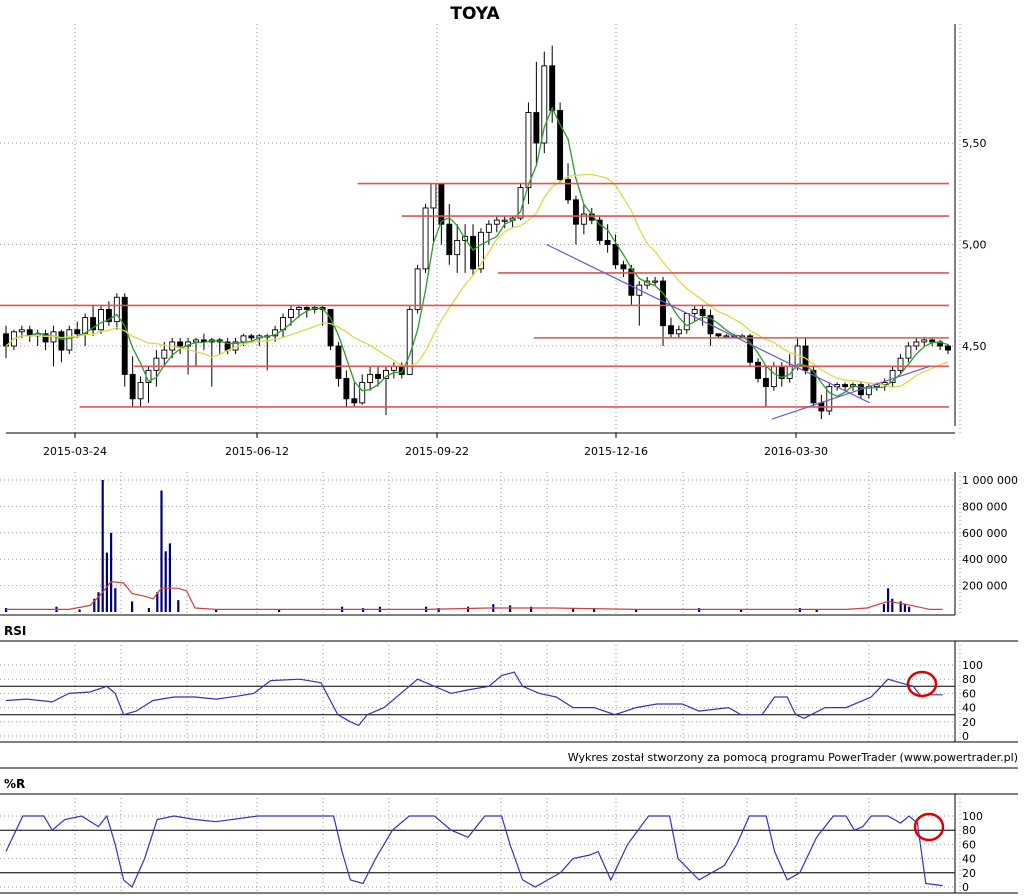 Image resolution: width=1024 pixels, height=896 pixels. What do you see at coordinates (969, 722) in the screenshot?
I see `oscillator-tick-label: 20` at bounding box center [969, 722].